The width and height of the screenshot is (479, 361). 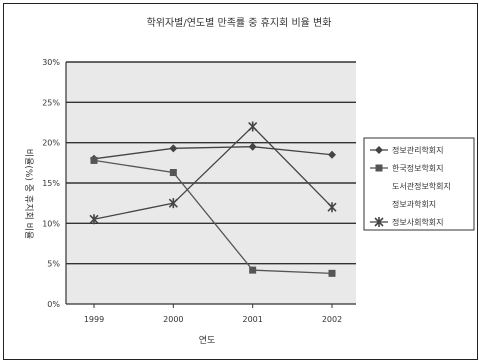 I want to click on y-tick-label: 30%, so click(x=51, y=62).